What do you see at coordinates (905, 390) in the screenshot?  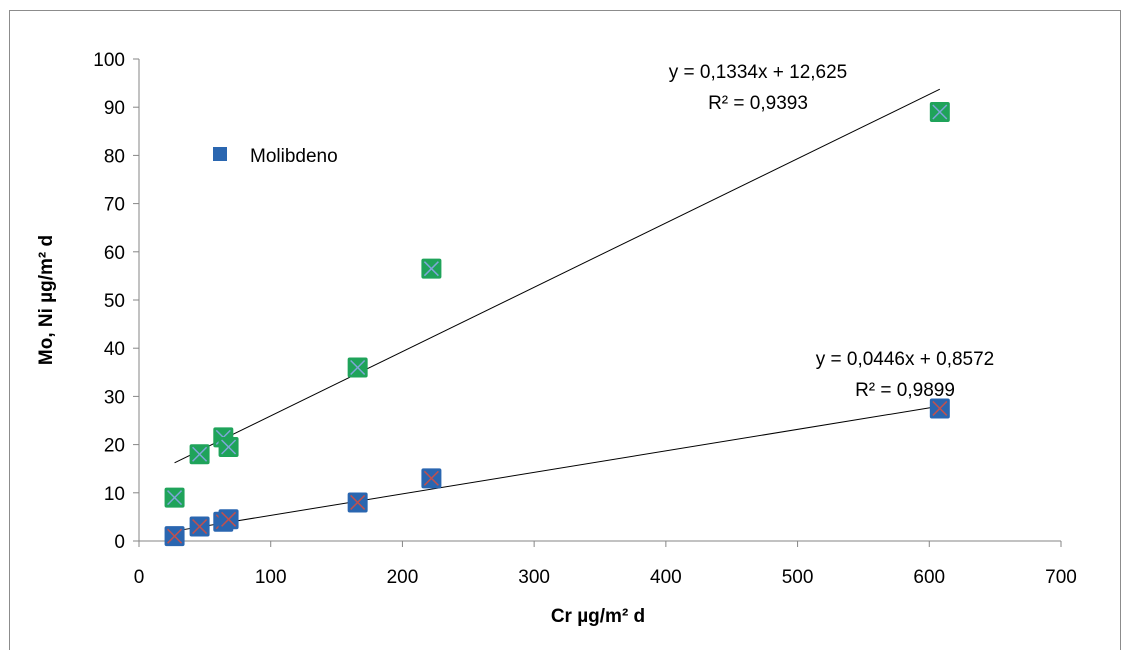 I see `trendline-r-squared: R² = 0,9899` at bounding box center [905, 390].